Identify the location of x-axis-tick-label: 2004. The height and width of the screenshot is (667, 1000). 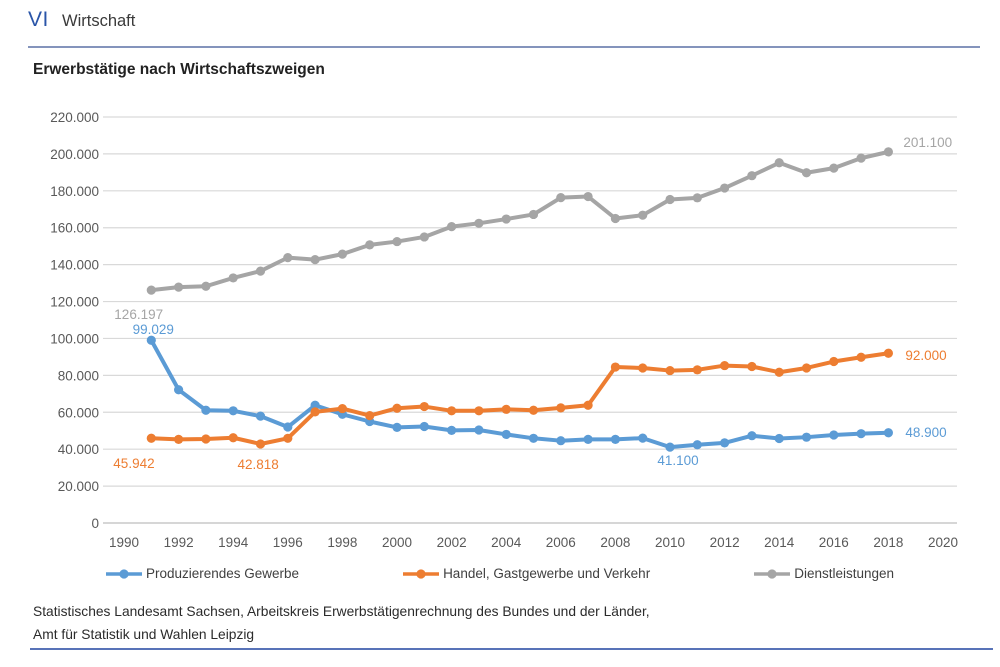
(506, 542).